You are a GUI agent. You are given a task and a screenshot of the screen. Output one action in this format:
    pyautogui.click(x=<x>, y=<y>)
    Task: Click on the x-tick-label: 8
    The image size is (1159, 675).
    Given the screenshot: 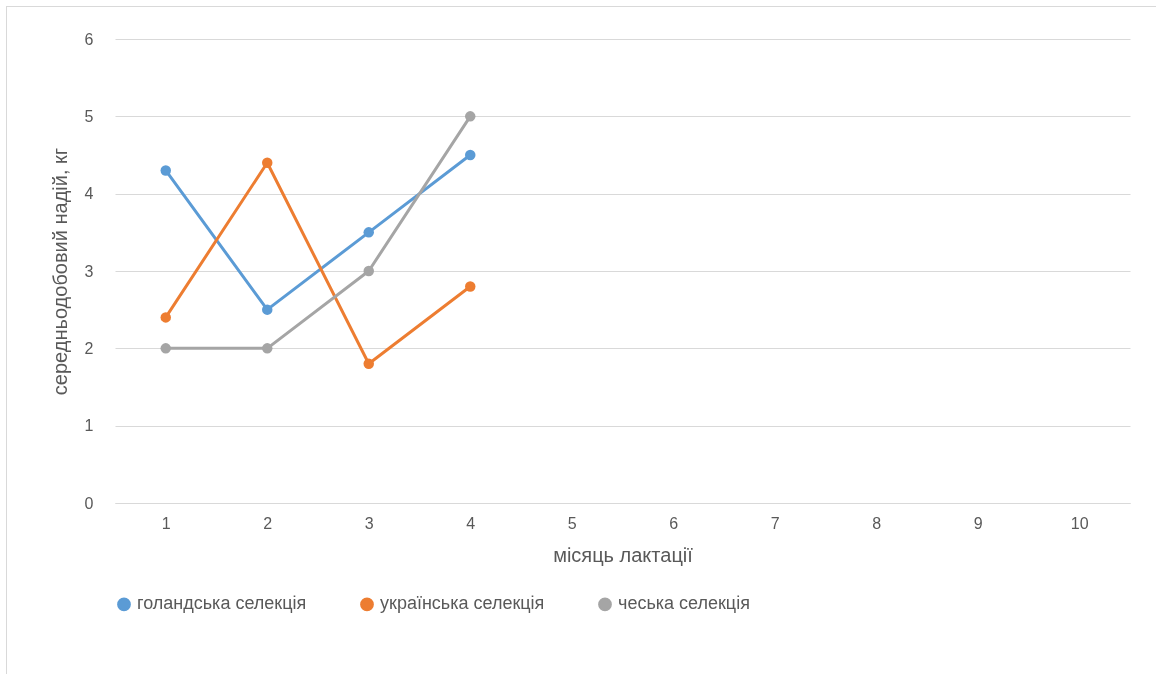 What is the action you would take?
    pyautogui.click(x=877, y=523)
    